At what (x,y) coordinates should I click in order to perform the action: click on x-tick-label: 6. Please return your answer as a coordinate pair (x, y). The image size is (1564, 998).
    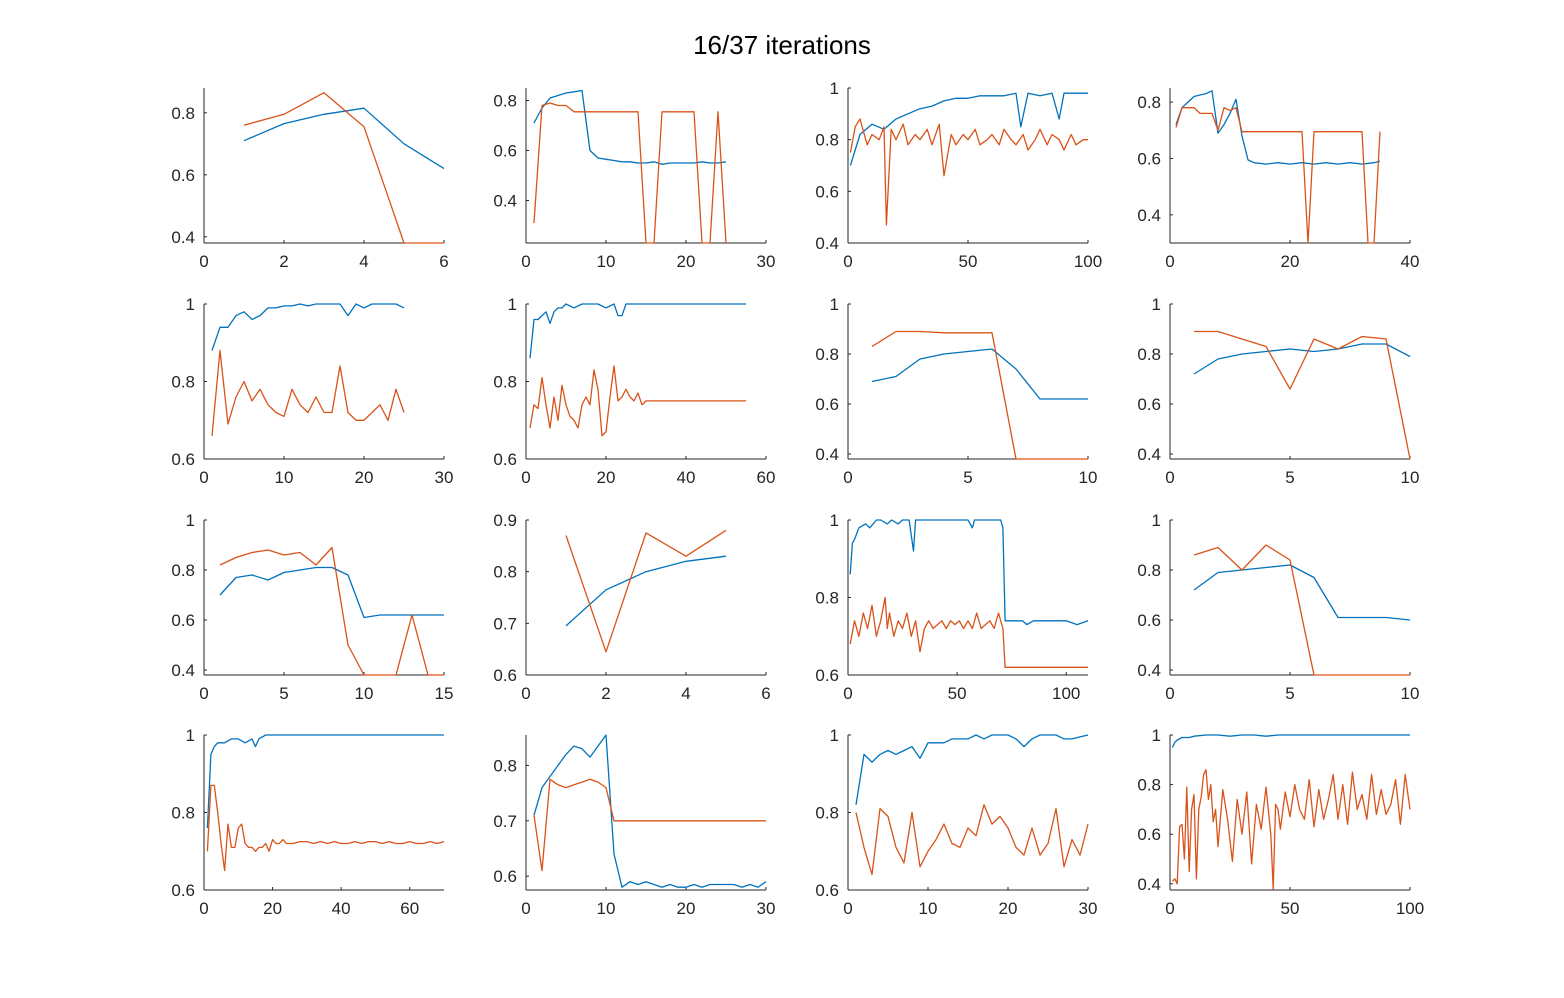
    Looking at the image, I should click on (443, 261).